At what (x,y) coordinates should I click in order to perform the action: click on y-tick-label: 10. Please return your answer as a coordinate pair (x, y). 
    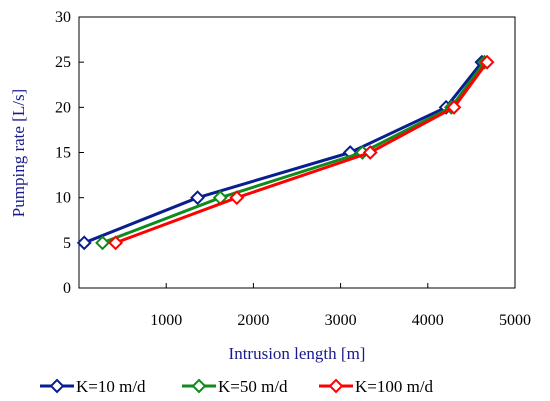
    Looking at the image, I should click on (63, 198).